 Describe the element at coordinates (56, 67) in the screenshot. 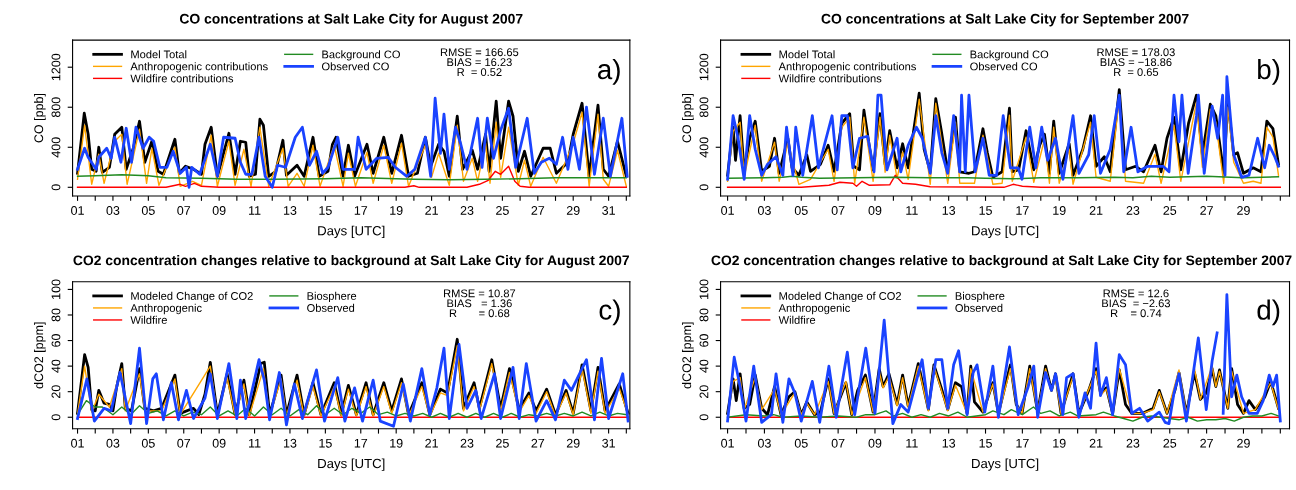

I see `y-tick-label: 1200` at that location.